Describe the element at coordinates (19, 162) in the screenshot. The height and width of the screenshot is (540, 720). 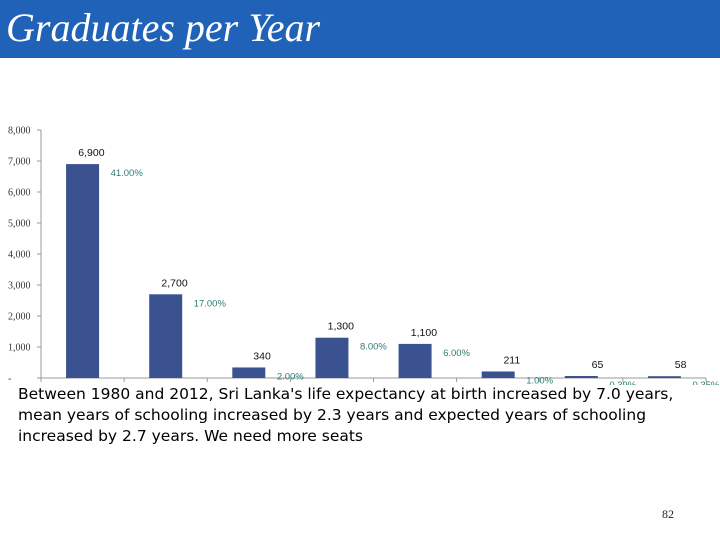
I see `y-tick-label: 7,000` at that location.